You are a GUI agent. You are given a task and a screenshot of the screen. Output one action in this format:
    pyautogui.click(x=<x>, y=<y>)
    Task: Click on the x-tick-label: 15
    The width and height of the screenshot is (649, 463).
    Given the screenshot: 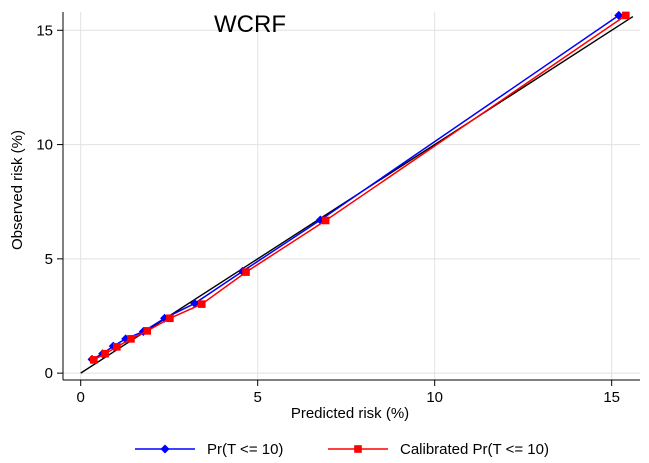 What is the action you would take?
    pyautogui.click(x=611, y=397)
    